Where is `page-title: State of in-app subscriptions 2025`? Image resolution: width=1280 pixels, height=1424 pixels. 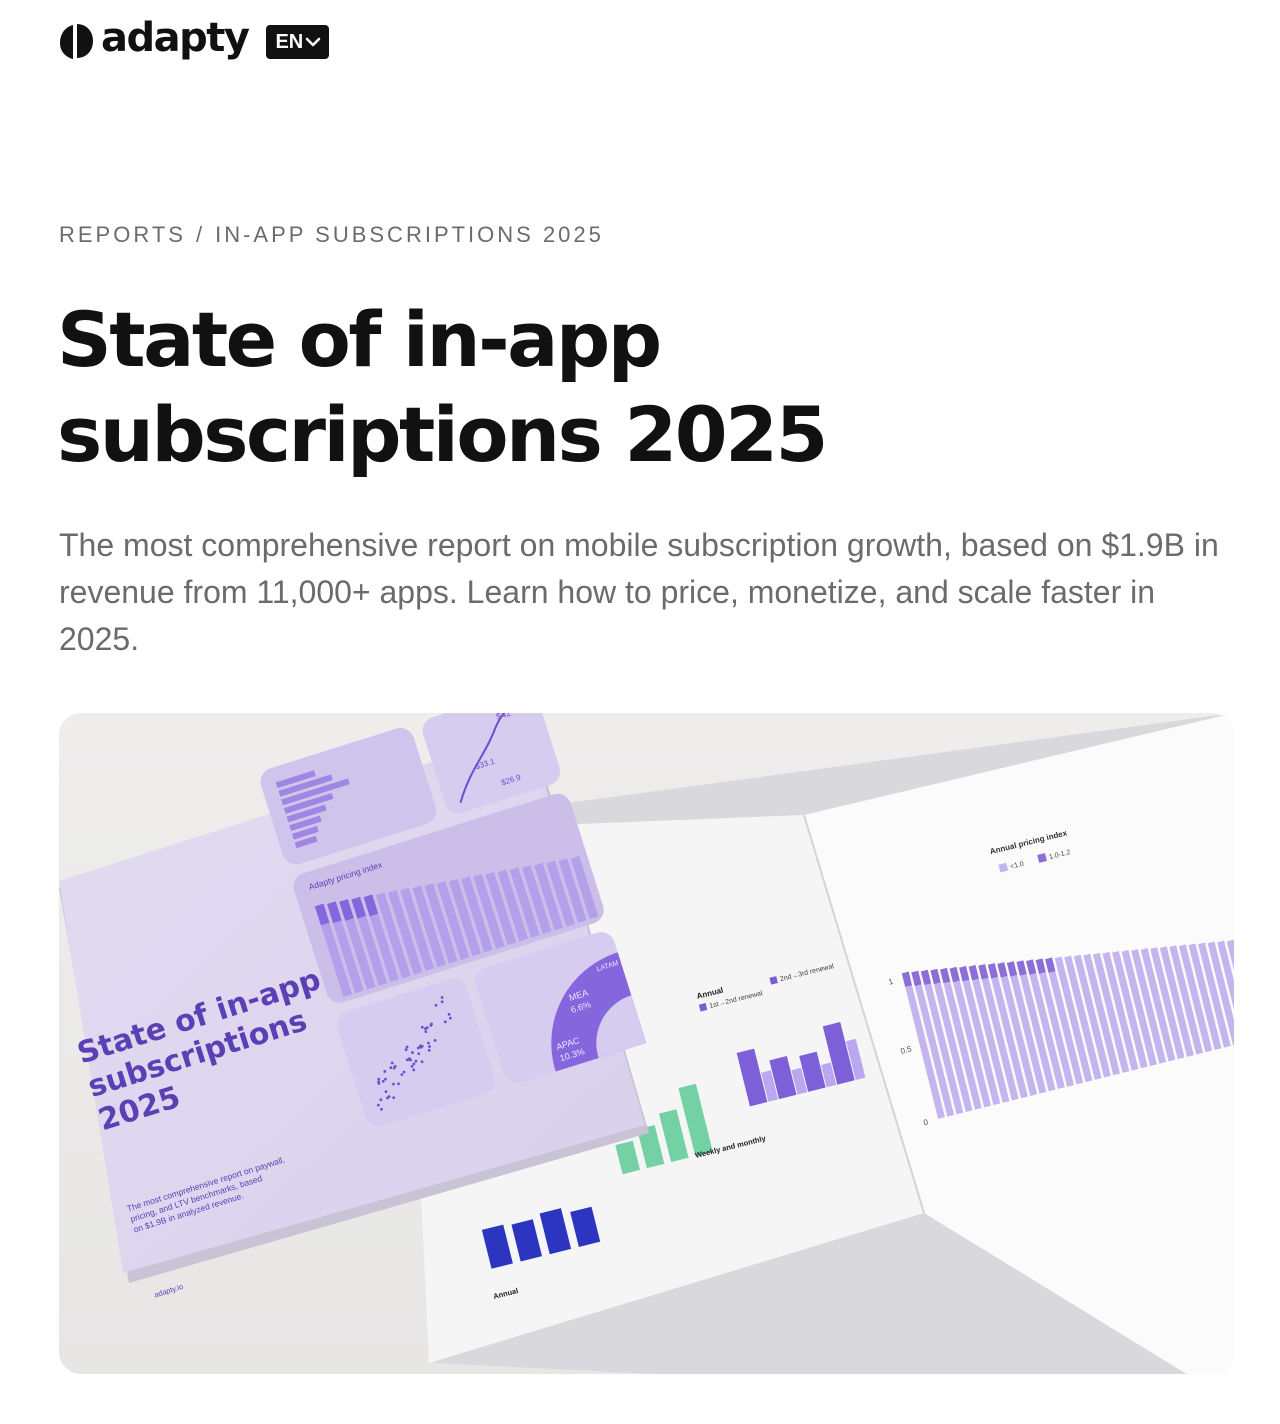 page-title: State of in-app subscriptions 2025 is located at coordinates (442, 387).